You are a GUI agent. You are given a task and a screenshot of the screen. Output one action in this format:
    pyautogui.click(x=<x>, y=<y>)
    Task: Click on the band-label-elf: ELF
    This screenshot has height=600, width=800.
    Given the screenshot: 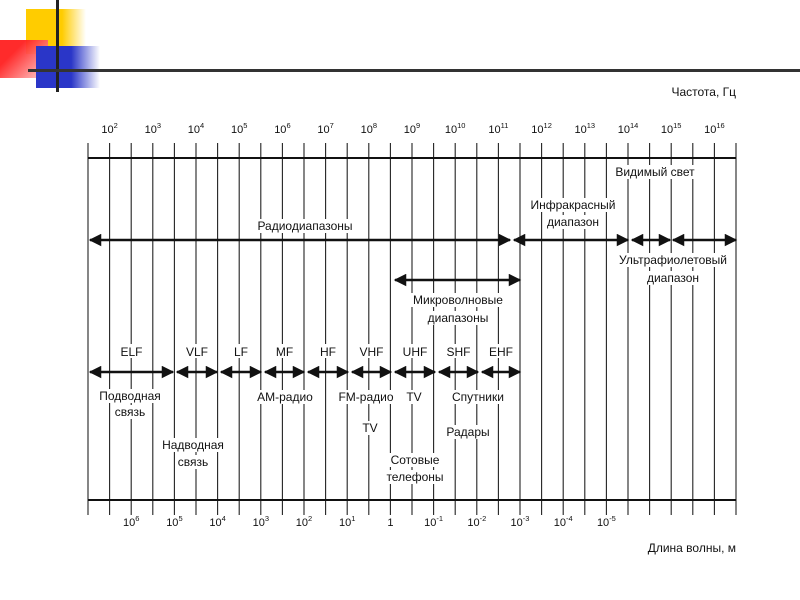 What is the action you would take?
    pyautogui.click(x=131, y=352)
    